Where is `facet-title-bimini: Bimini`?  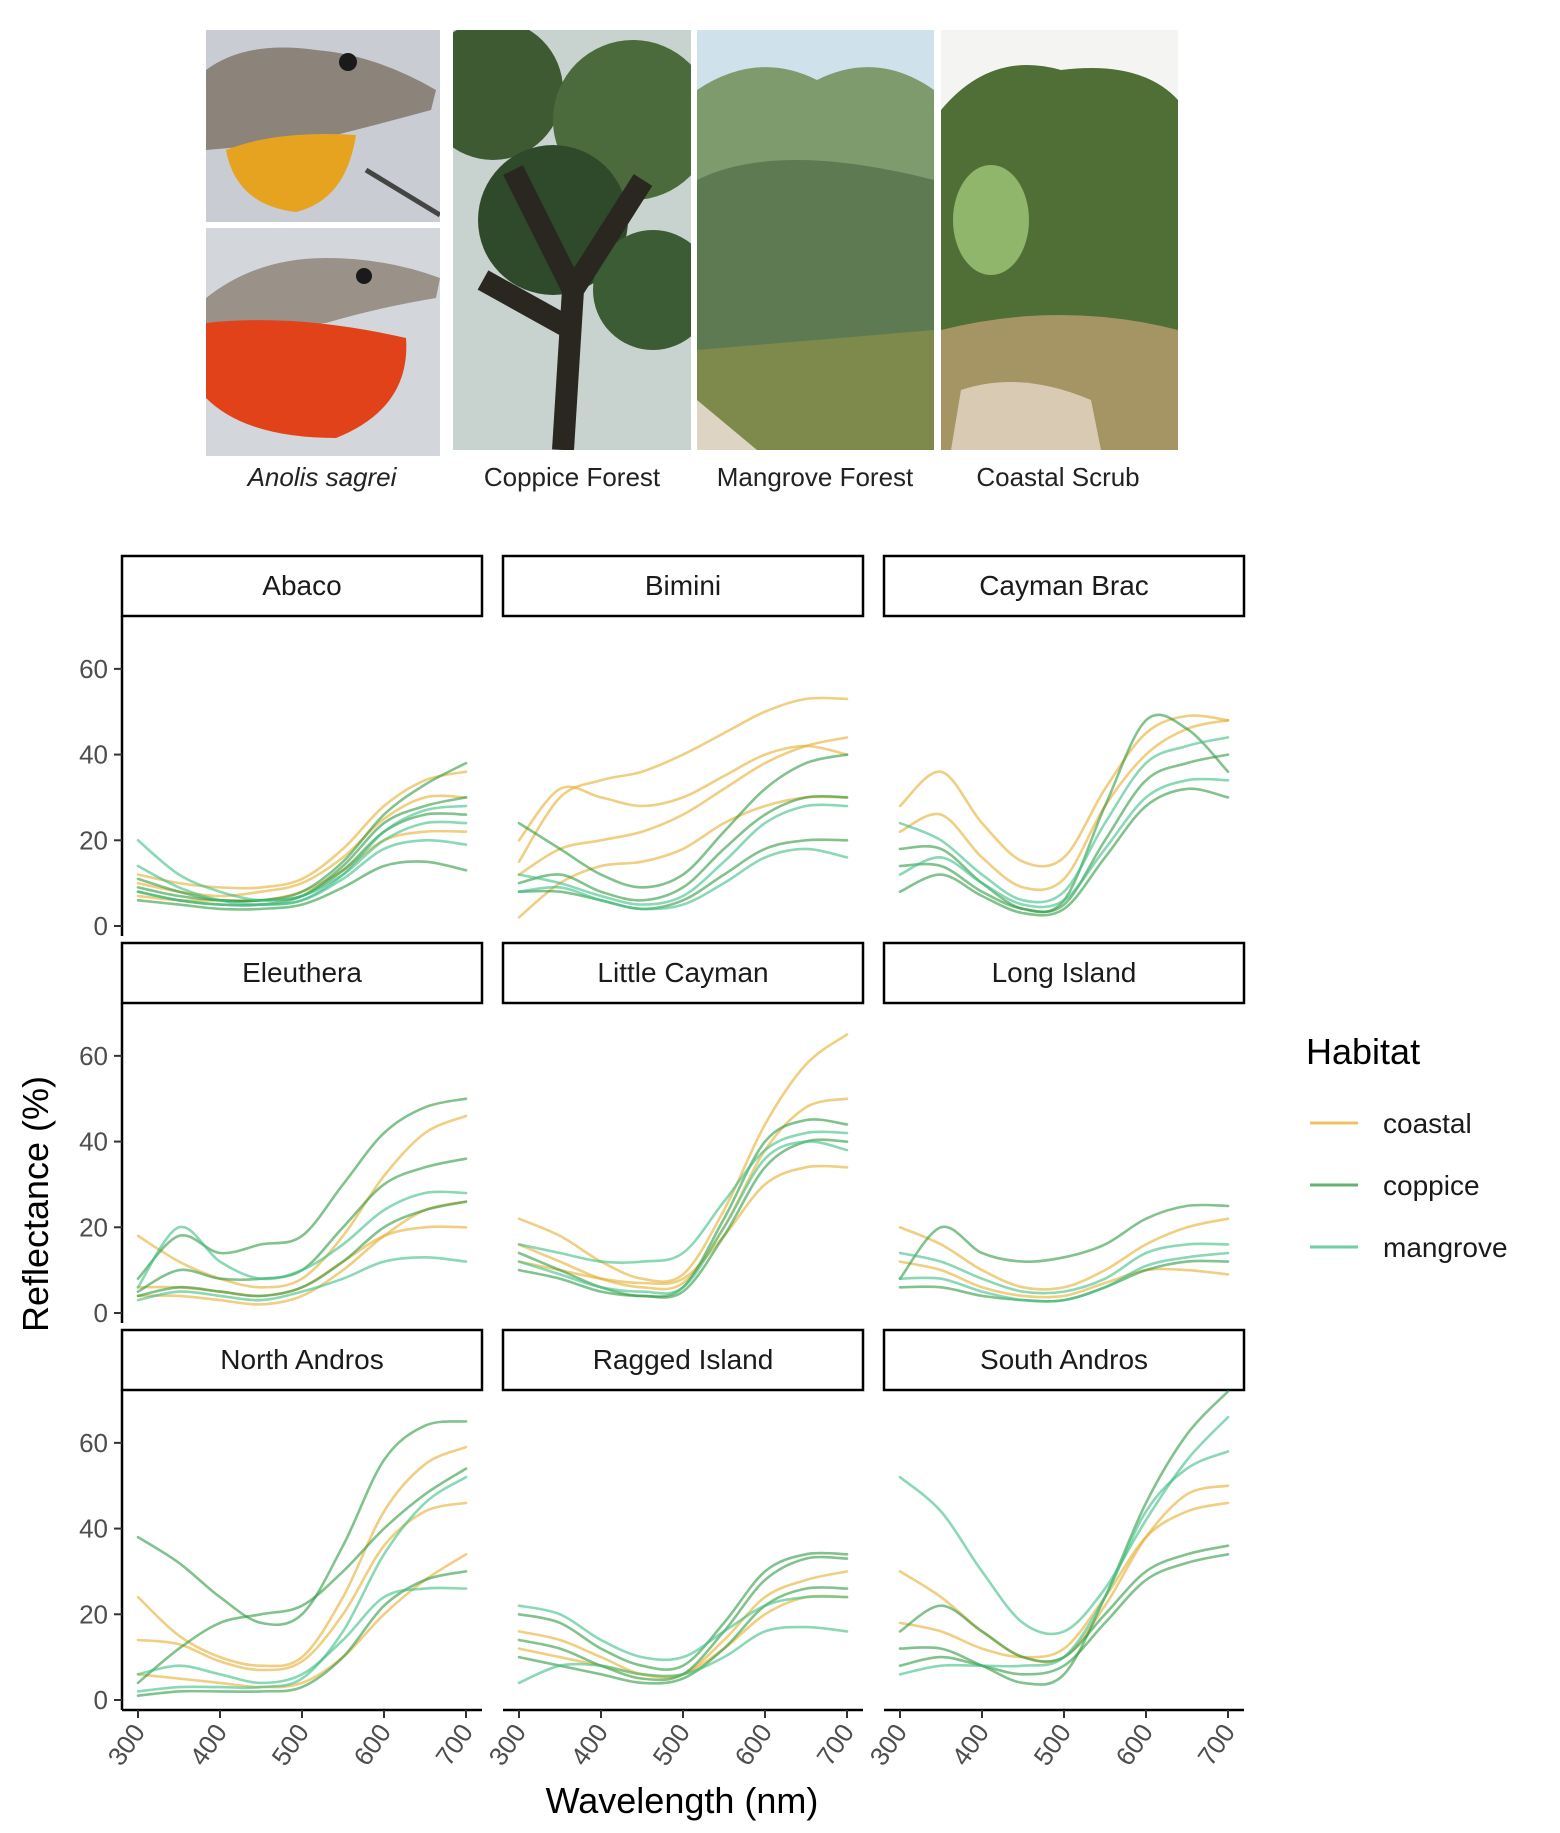 facet-title-bimini: Bimini is located at coordinates (683, 585).